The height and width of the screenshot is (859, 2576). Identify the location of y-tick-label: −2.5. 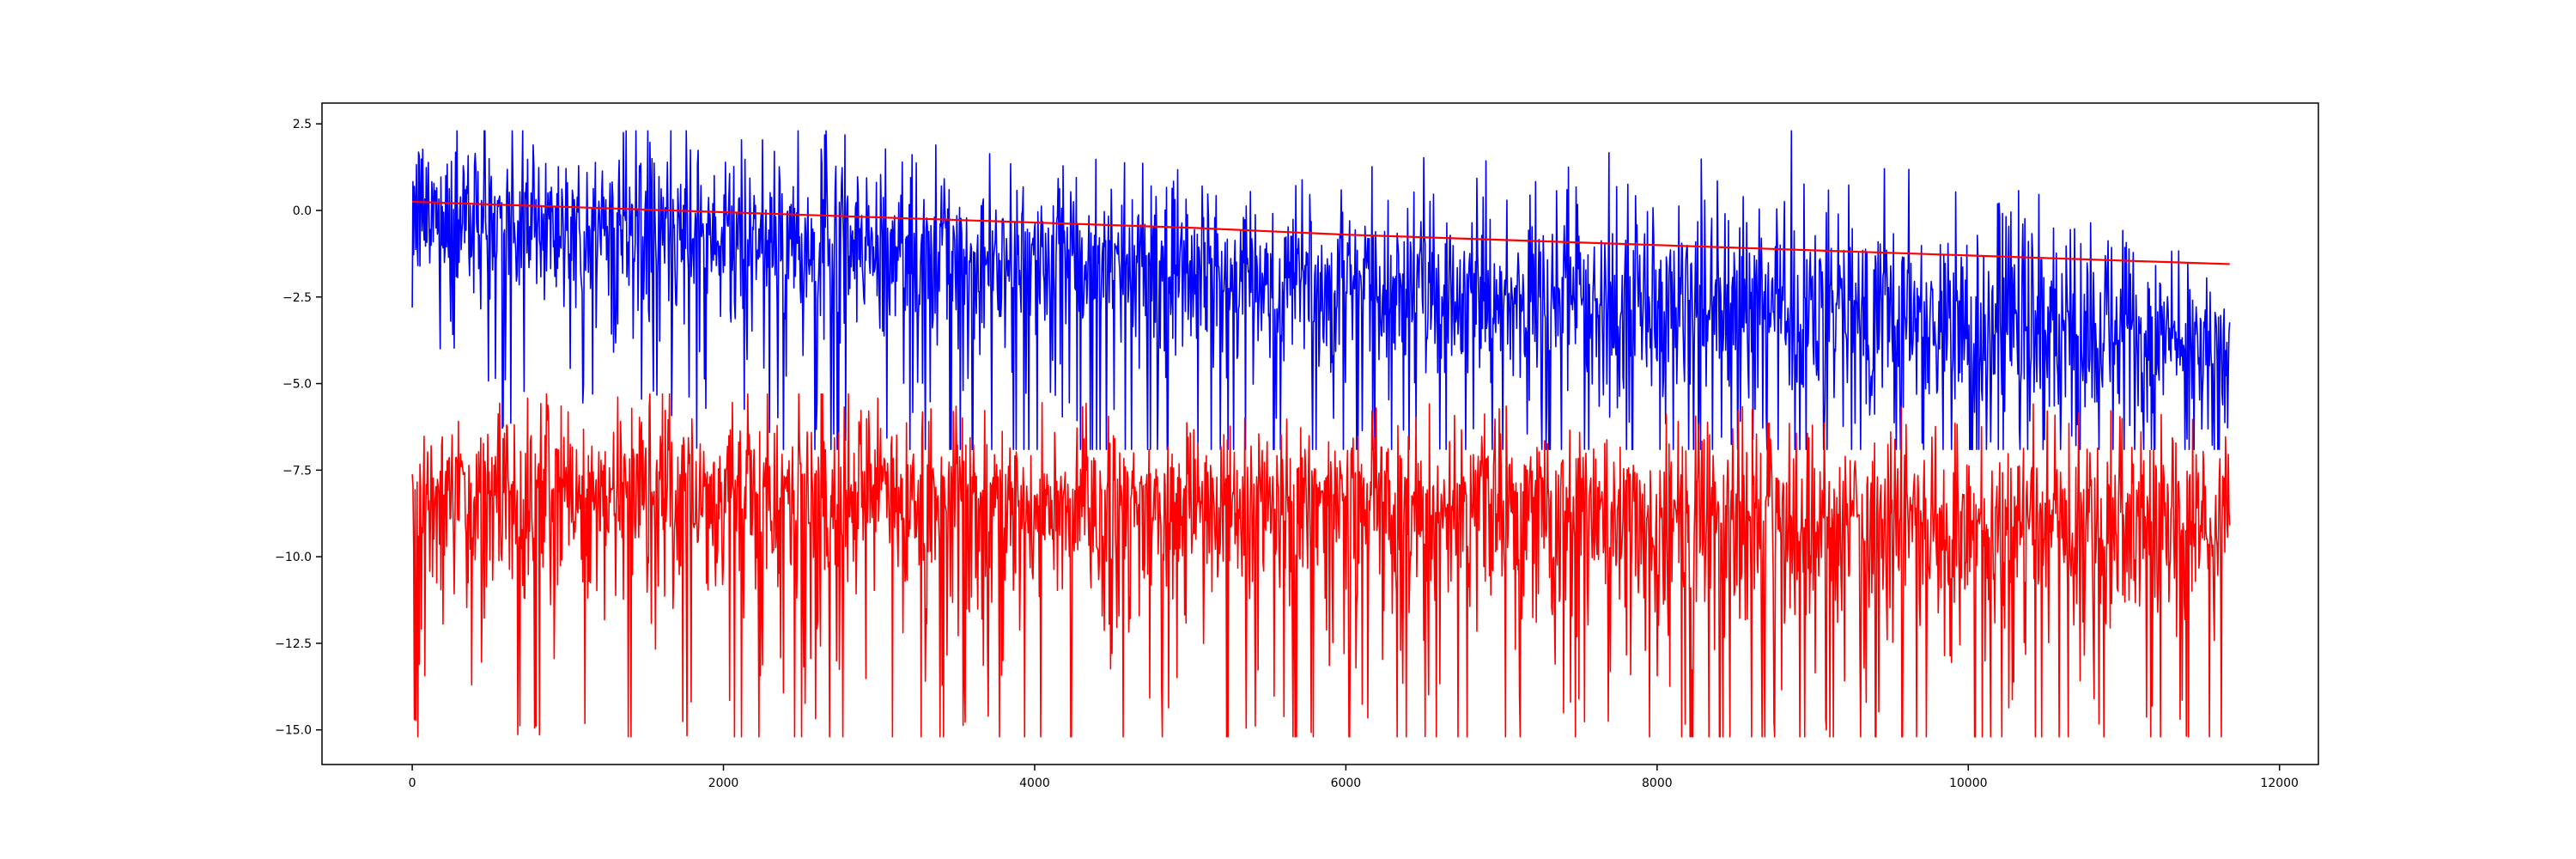
(297, 298).